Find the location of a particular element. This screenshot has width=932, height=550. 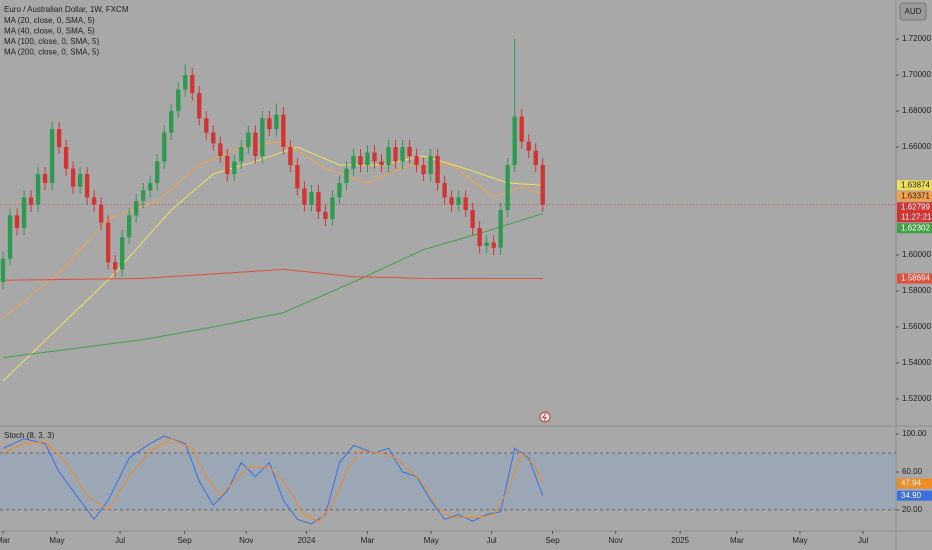

legend-entry: MA (200, close, 0, SMA, 5) is located at coordinates (51, 52).